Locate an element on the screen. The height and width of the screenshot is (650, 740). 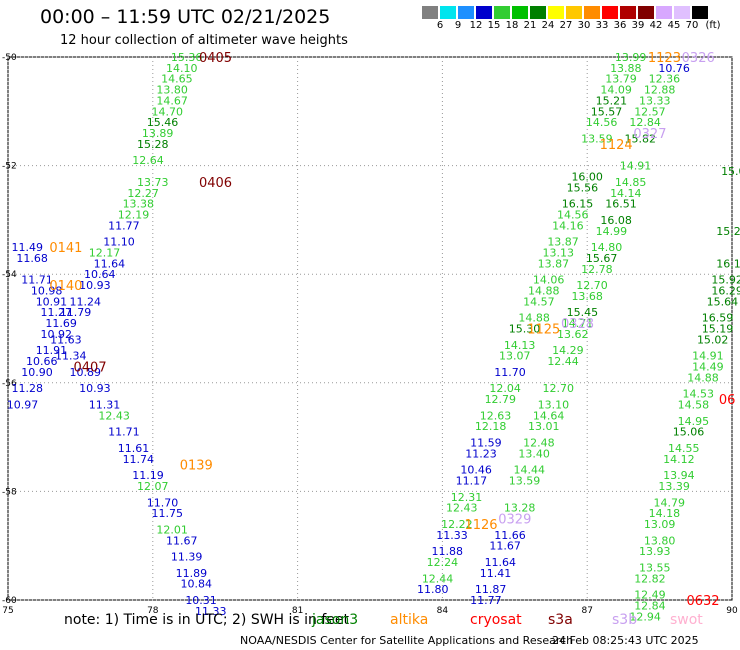
wave-height-value: 11.70 is located at coordinates (163, 502).